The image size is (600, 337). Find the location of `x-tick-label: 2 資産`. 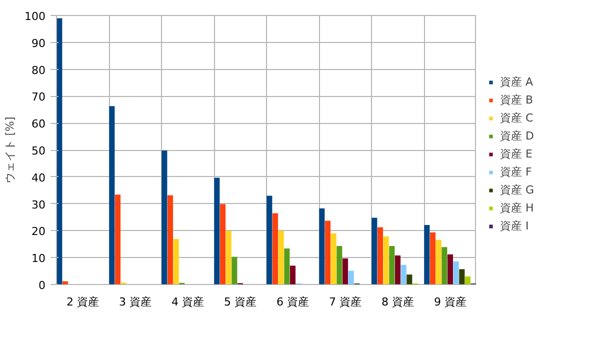

x-tick-label: 2 資産 is located at coordinates (82, 302).